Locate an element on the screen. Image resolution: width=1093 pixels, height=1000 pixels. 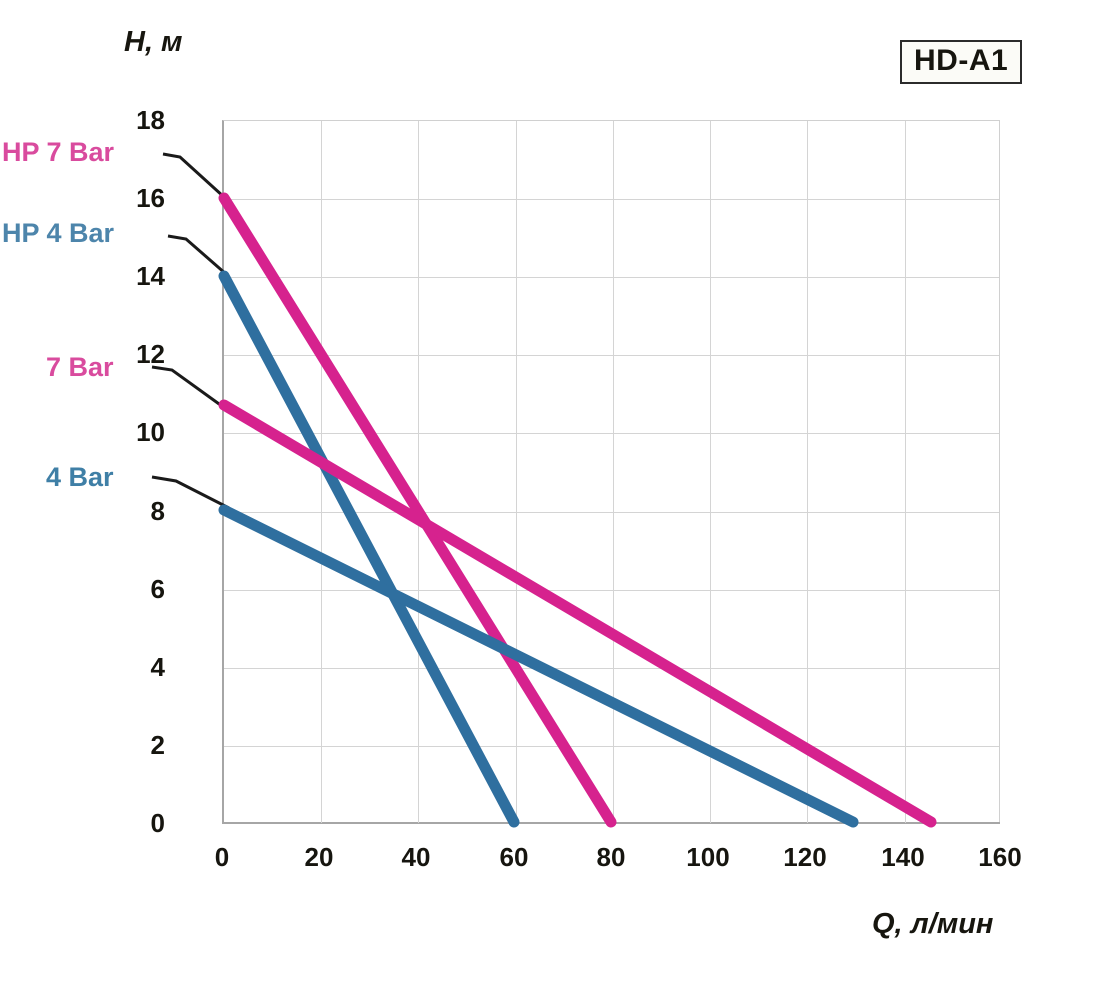
y-tick-14: 14 is located at coordinates (150, 276).